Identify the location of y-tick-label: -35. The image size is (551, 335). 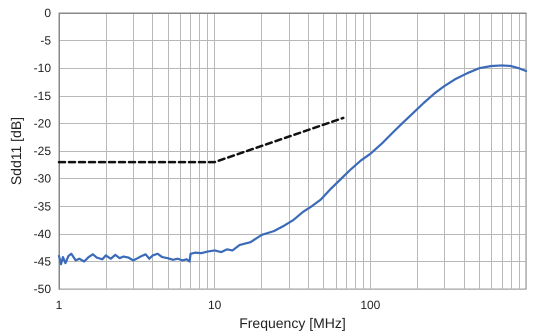
(43, 206).